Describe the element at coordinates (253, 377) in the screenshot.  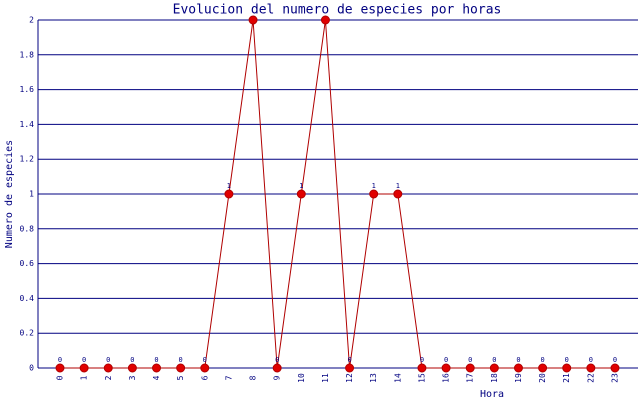
I see `x-tick-label: 8` at that location.